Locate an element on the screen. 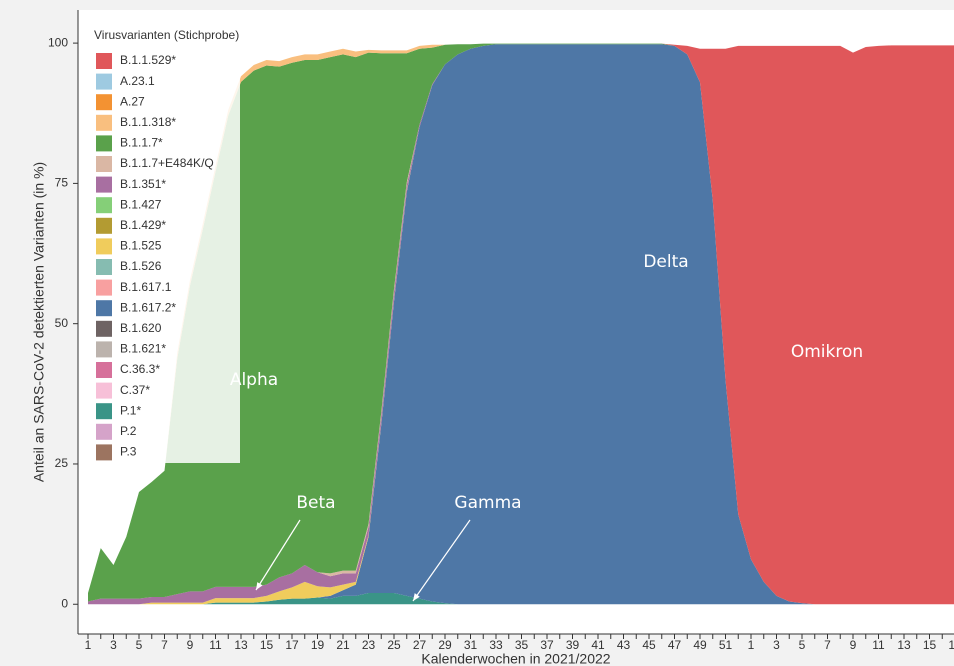 This screenshot has width=954, height=666. legend-label: B.1.621* is located at coordinates (143, 349).